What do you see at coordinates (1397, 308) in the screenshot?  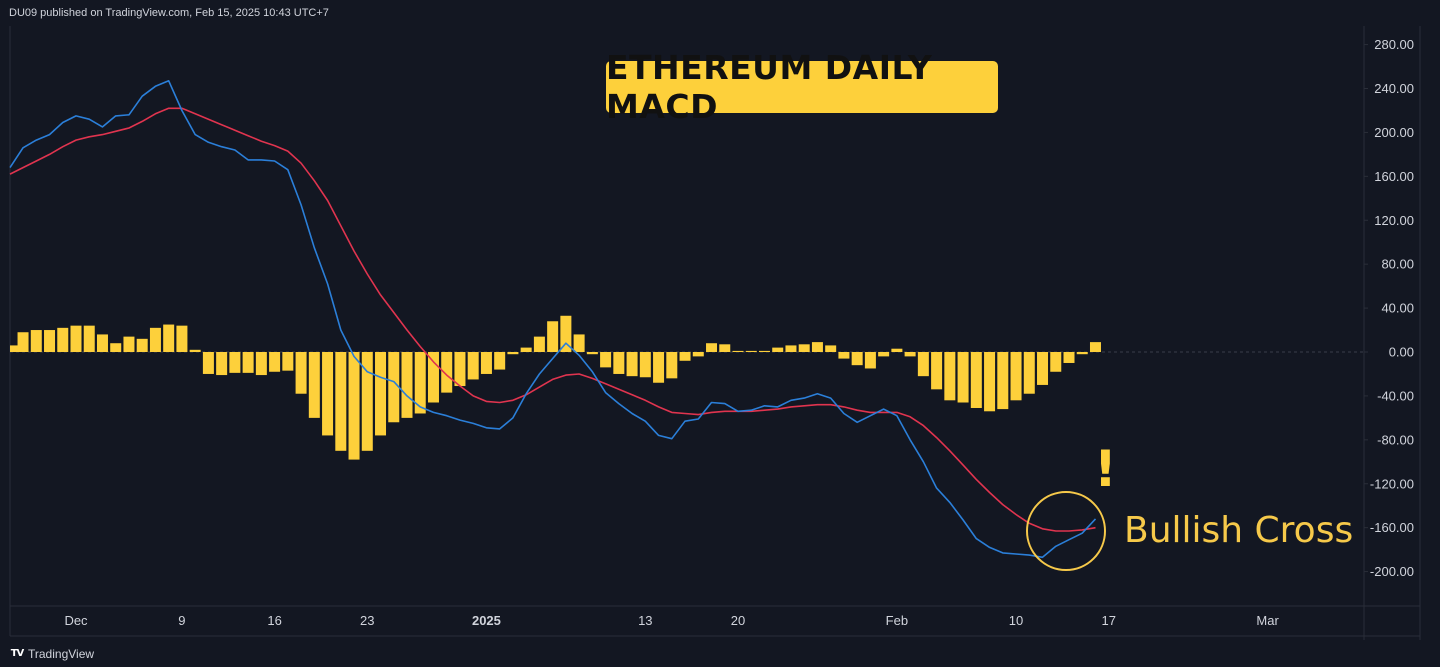 I see `y-tick-label: 40.00` at bounding box center [1397, 308].